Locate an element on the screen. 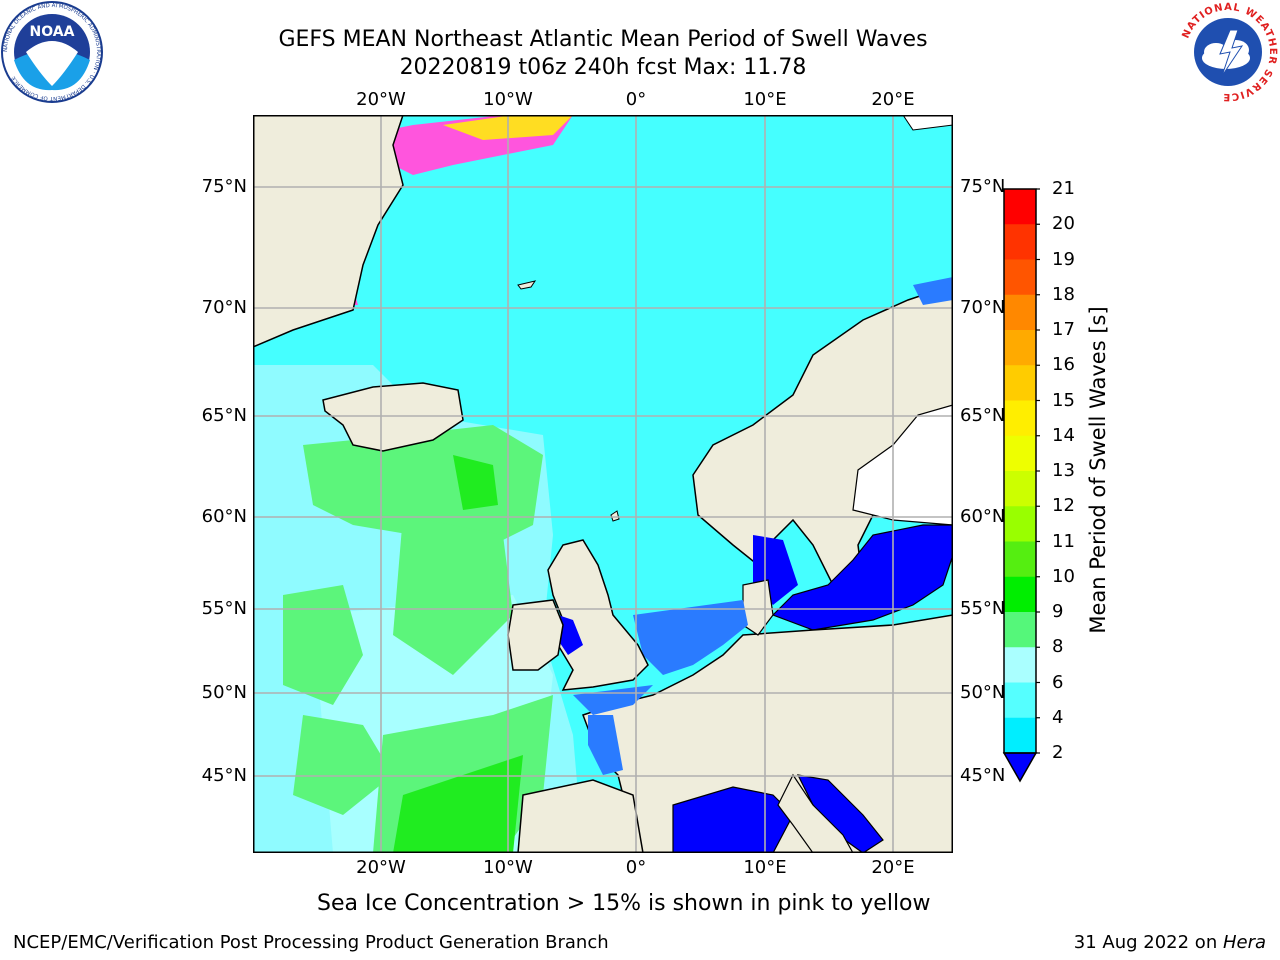 This screenshot has height=960, width=1280. tick-left-70n: 70°N is located at coordinates (224, 307).